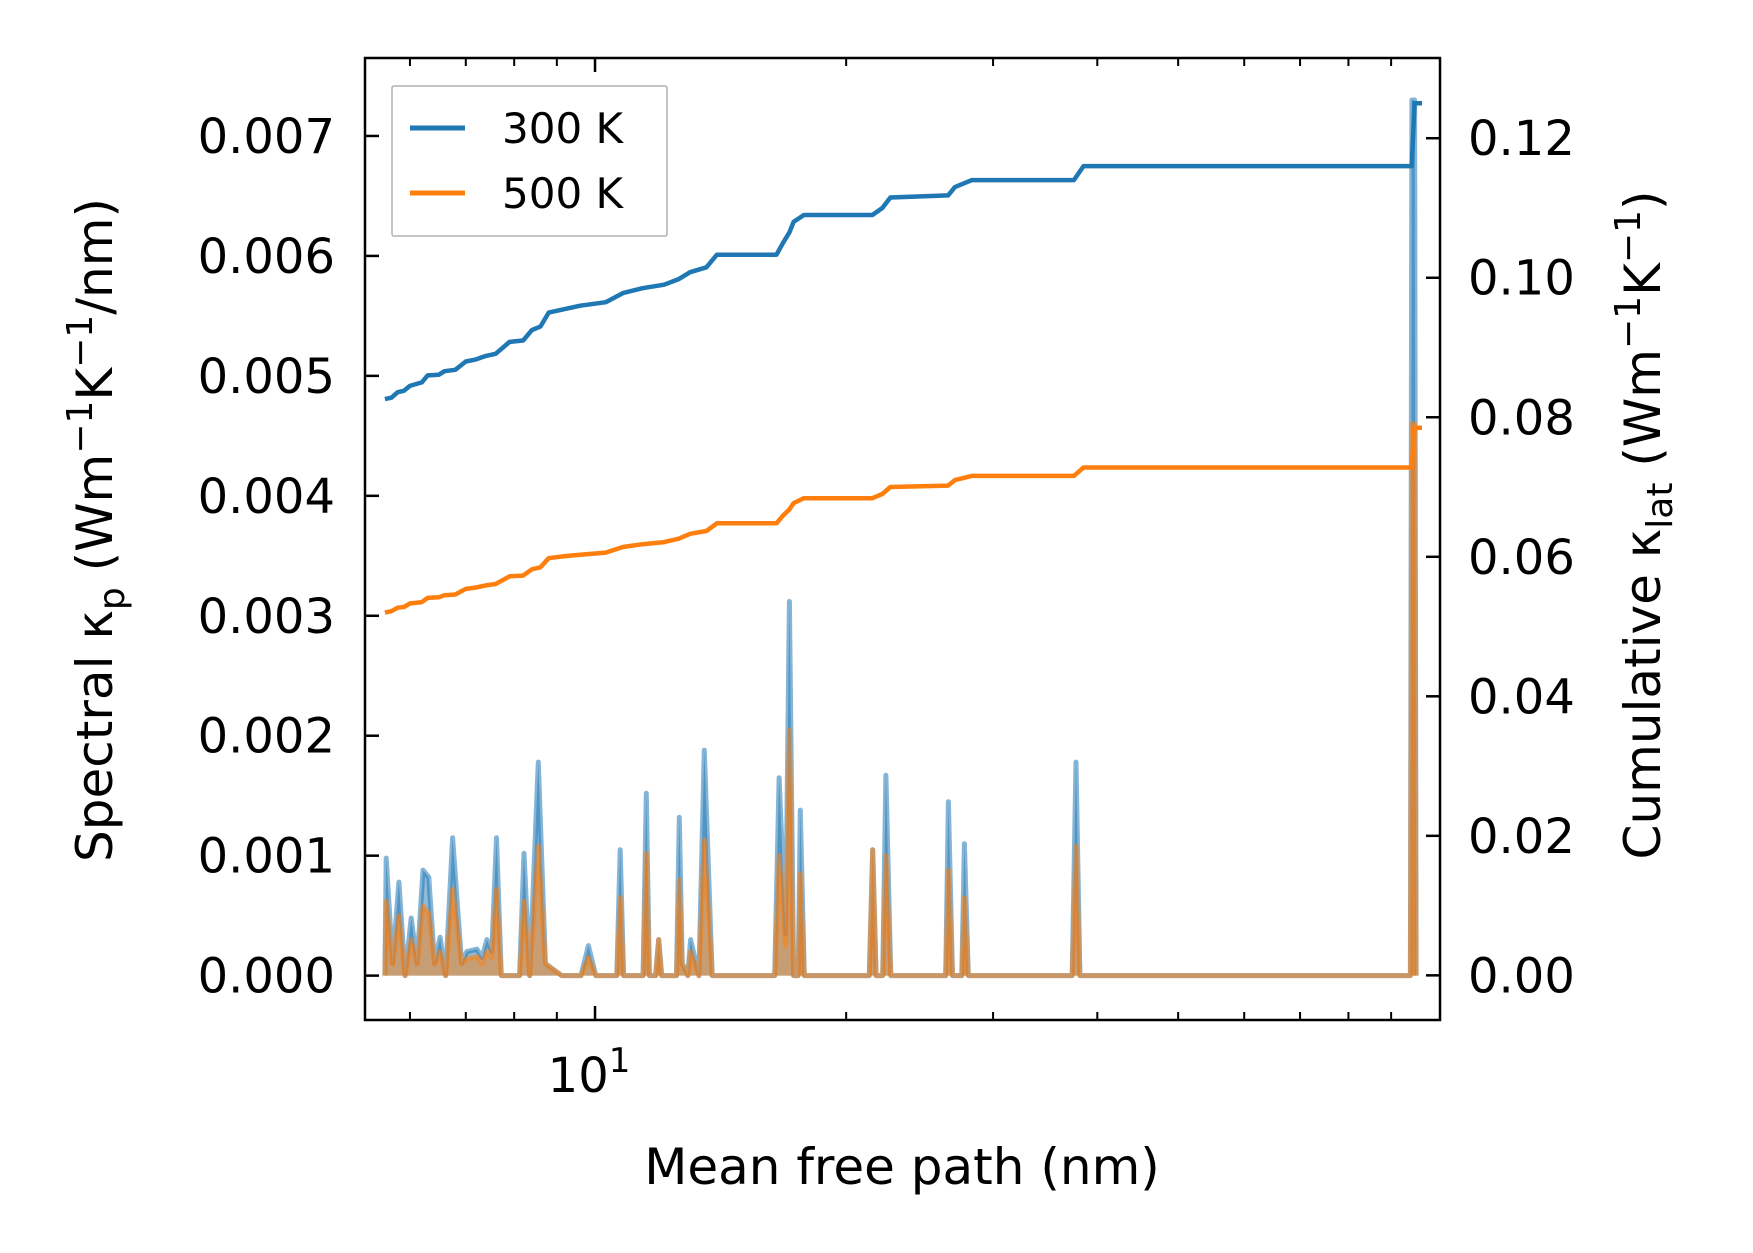  I want to click on cumulative-line-500-k, so click(903, 520).